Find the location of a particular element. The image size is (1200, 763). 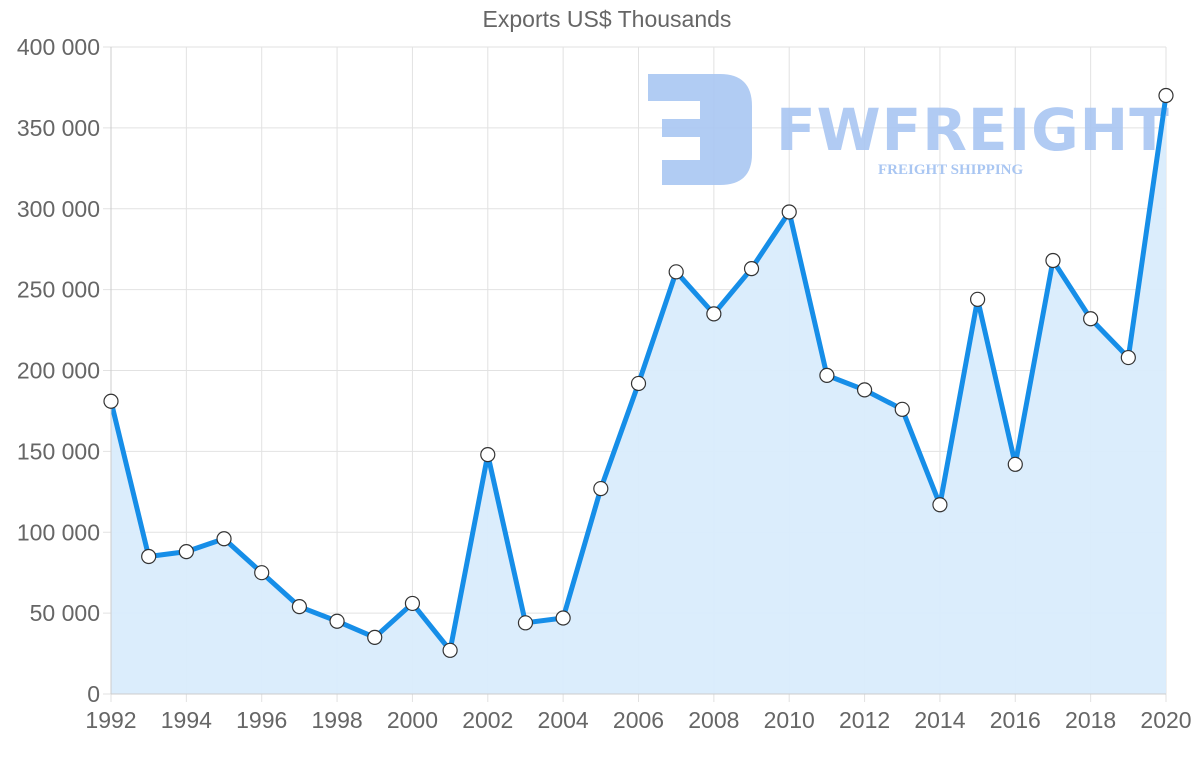

data-point-1995 is located at coordinates (224, 539).